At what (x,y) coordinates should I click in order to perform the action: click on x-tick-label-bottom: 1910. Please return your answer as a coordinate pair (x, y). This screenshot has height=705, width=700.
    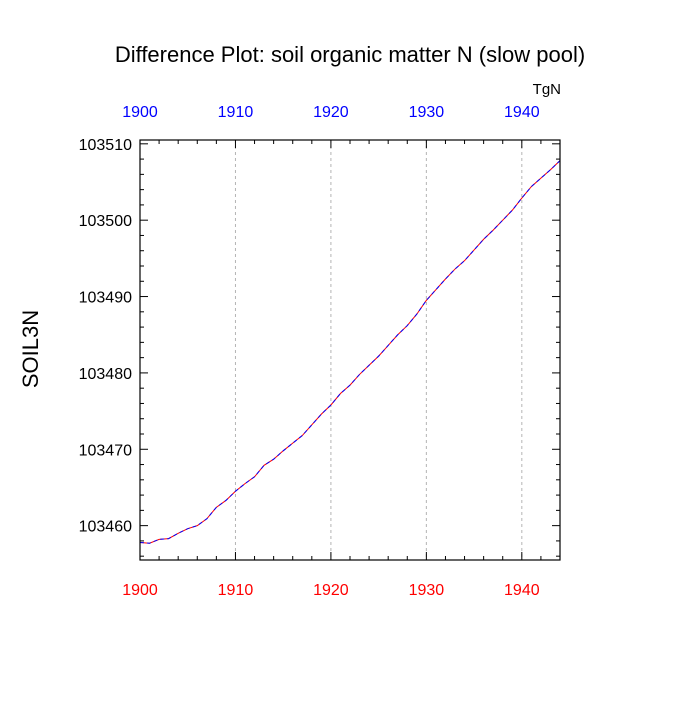
    Looking at the image, I should click on (236, 590).